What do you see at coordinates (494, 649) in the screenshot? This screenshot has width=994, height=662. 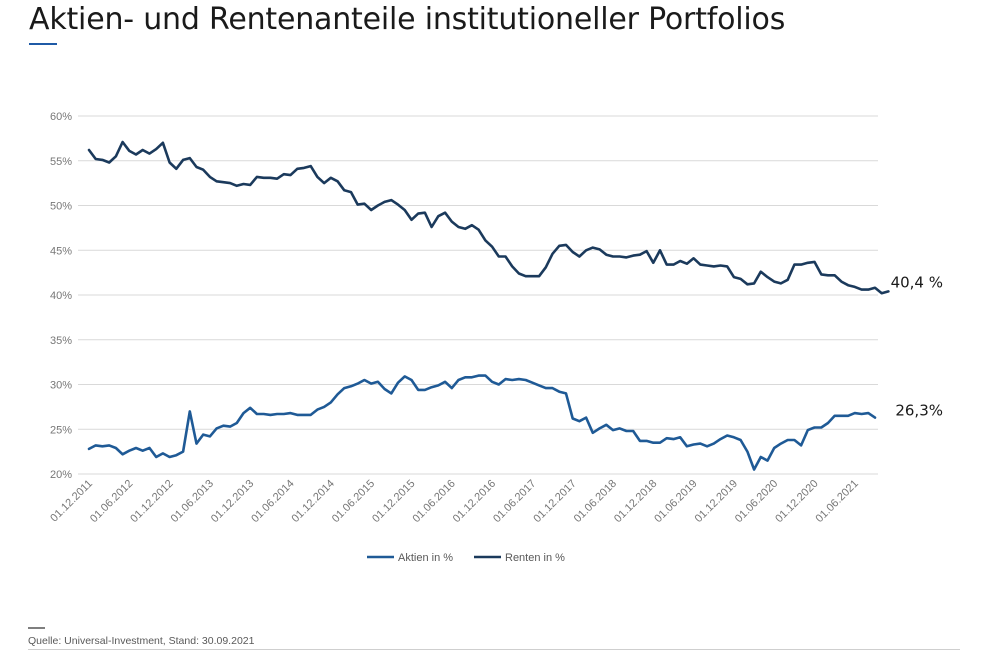 I see `bottom-divider` at bounding box center [494, 649].